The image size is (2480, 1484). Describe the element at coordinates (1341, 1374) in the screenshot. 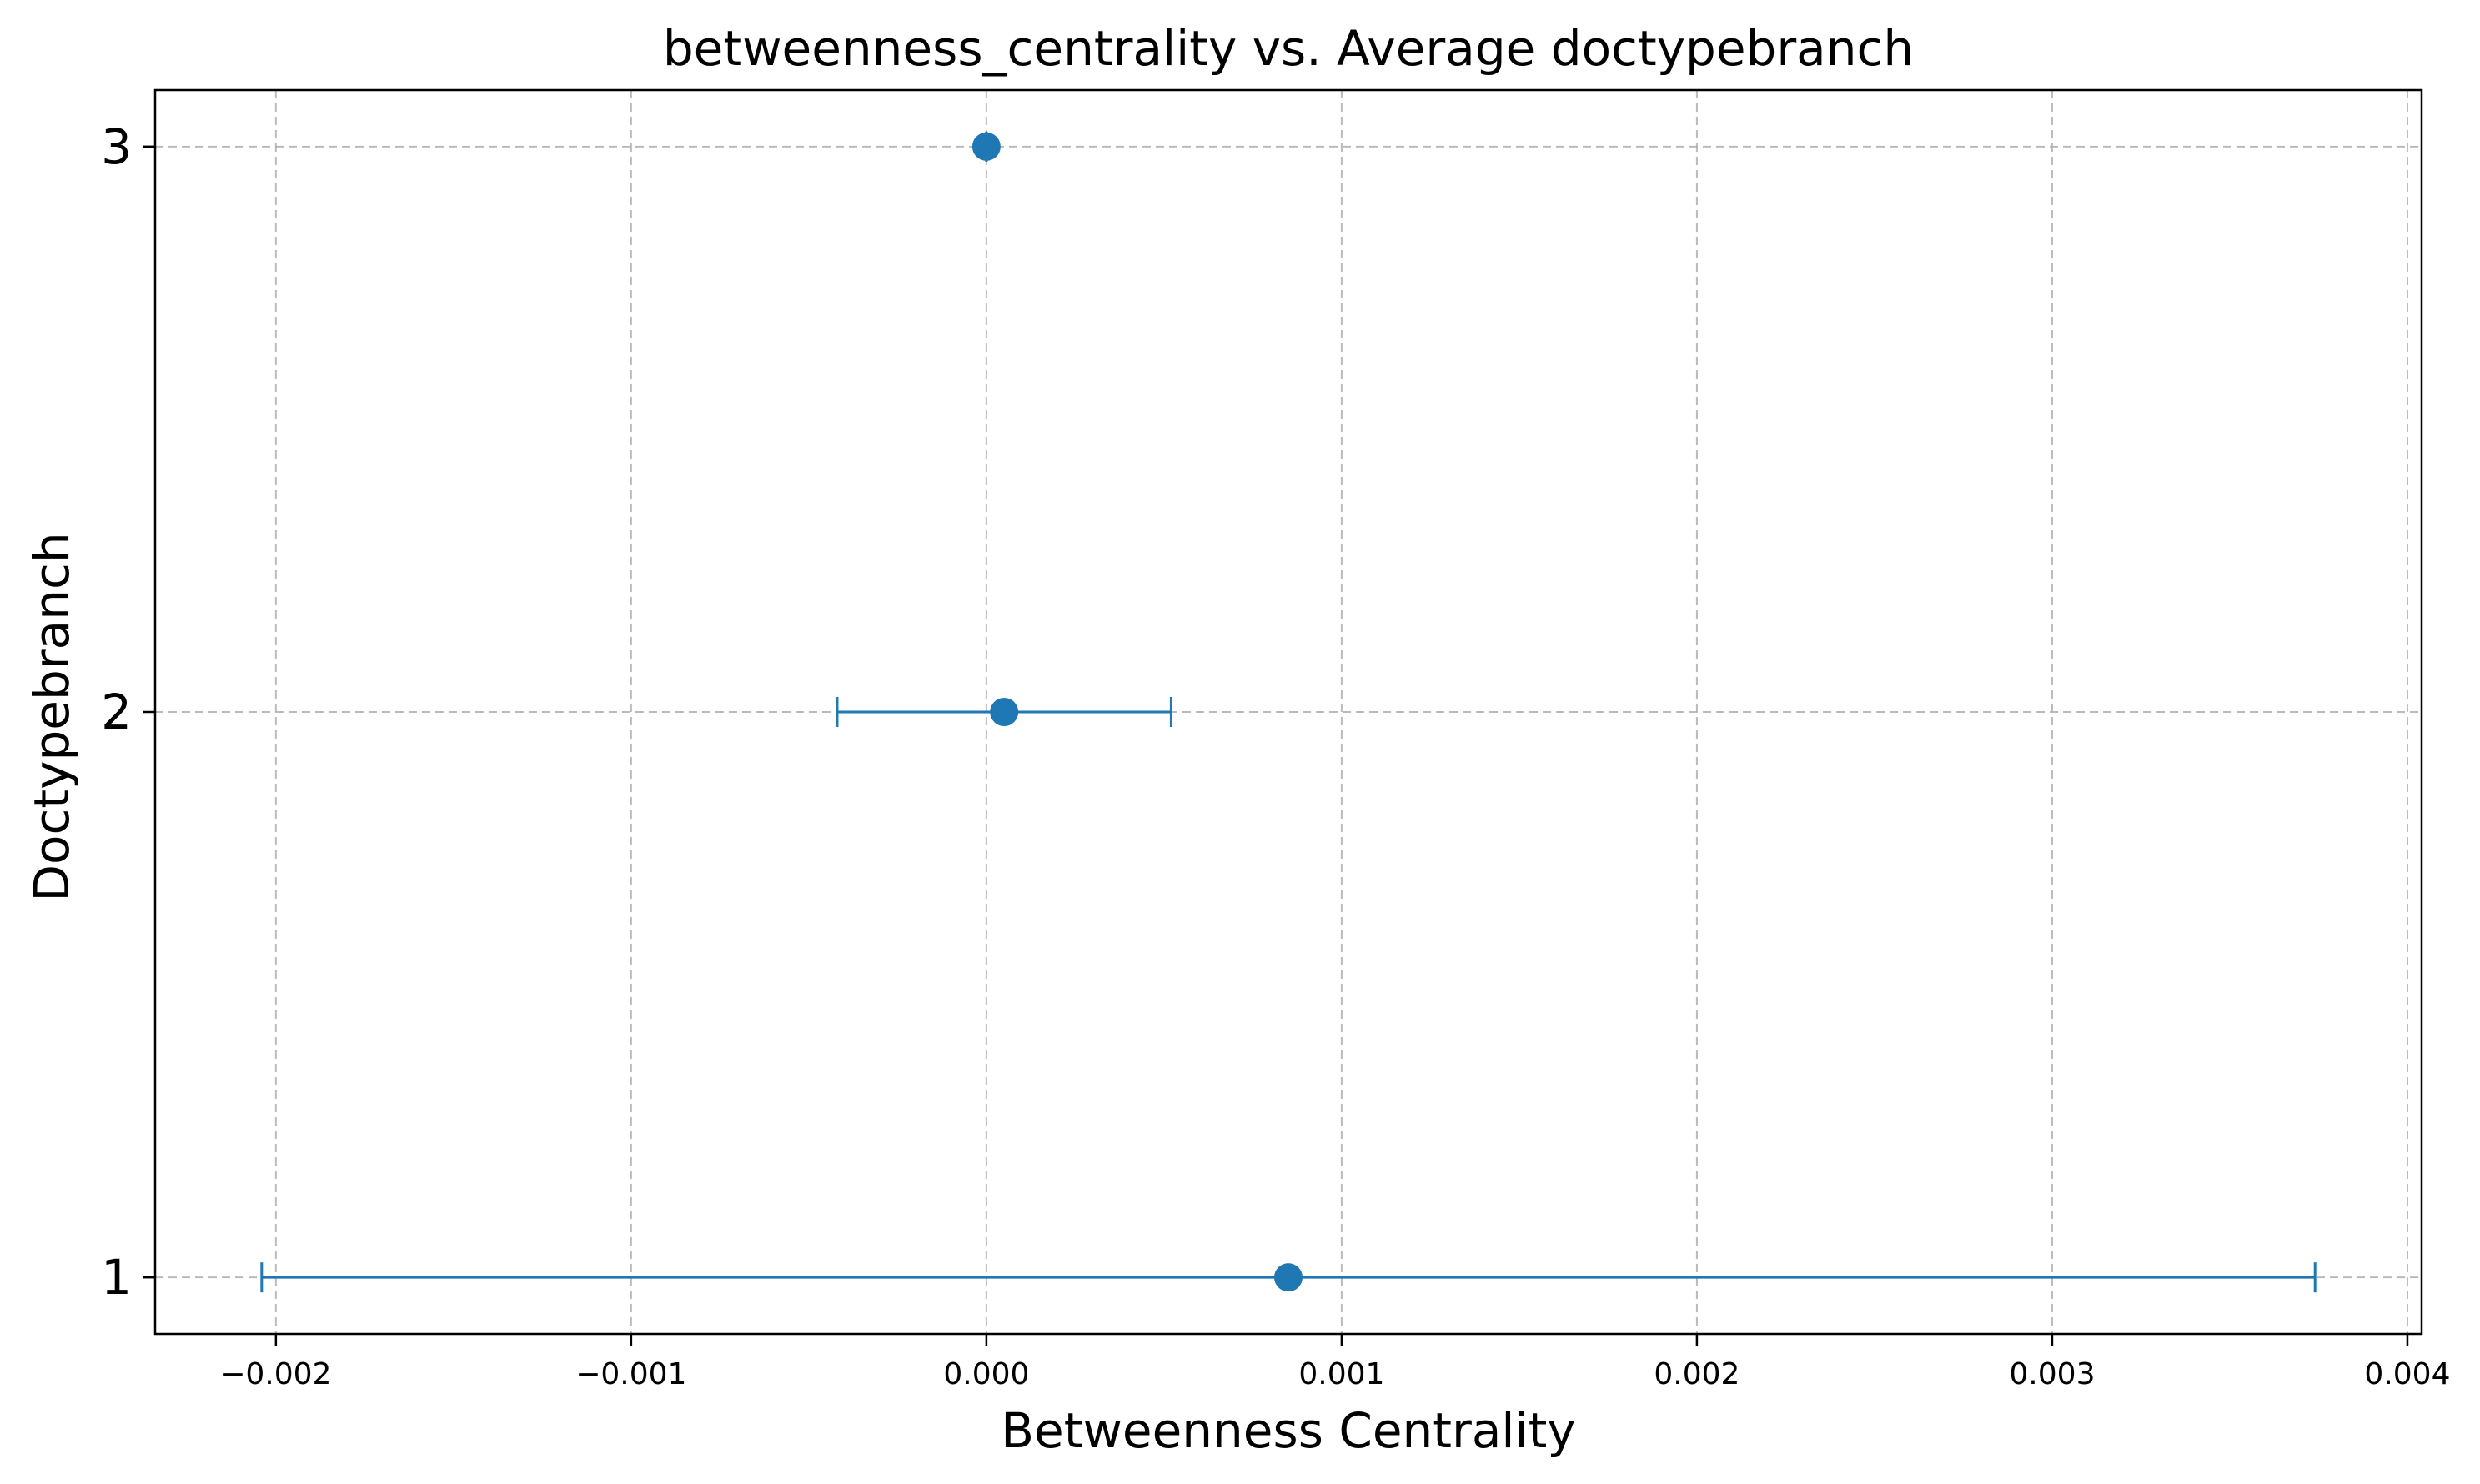

I see `x-tick-label: 0.001` at that location.